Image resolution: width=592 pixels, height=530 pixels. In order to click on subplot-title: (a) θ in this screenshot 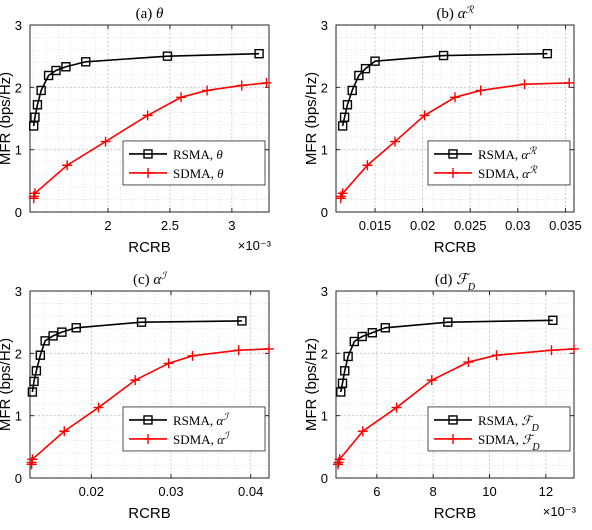, I will do `click(150, 14)`.